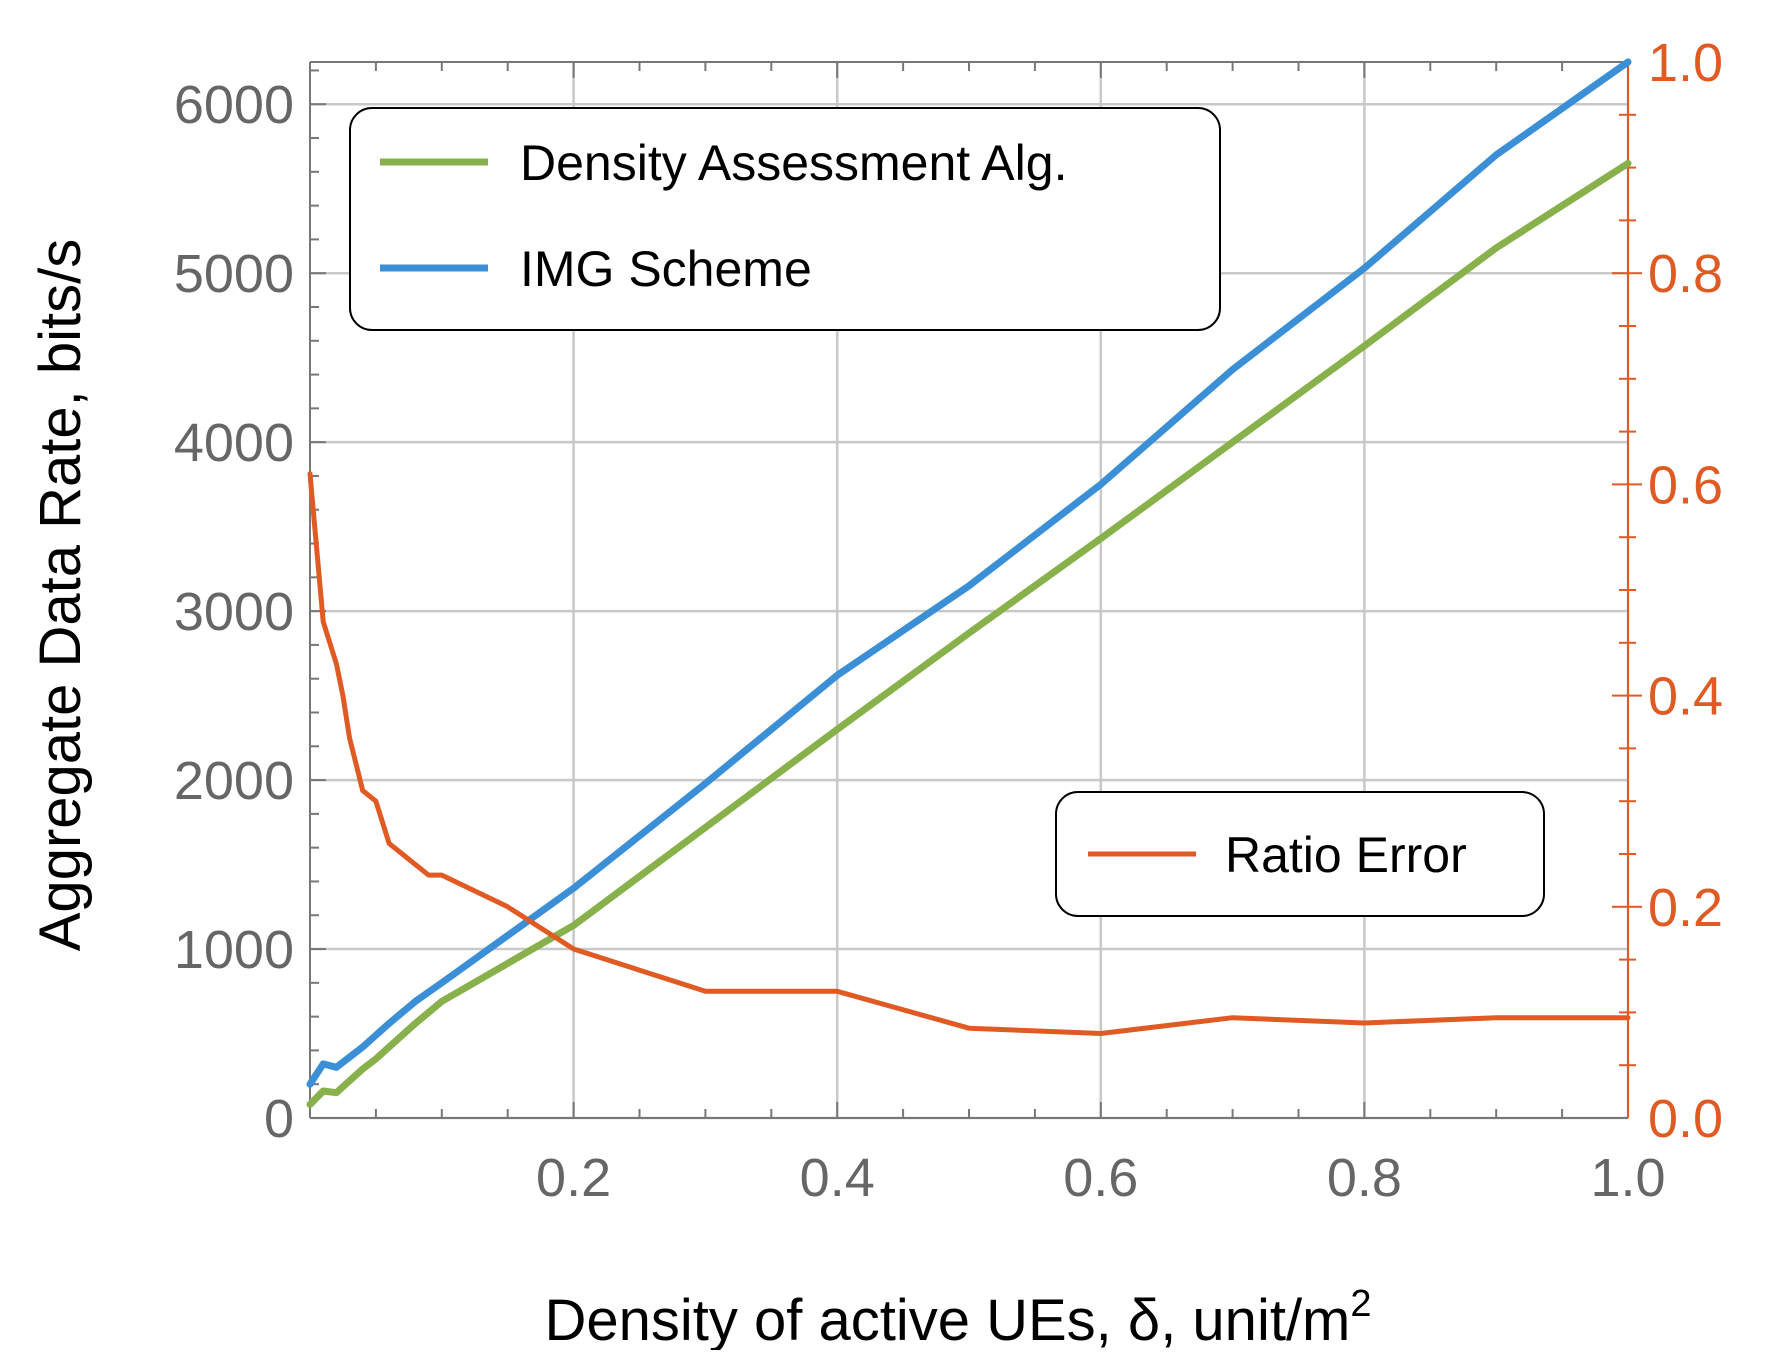  I want to click on x-axis-title-superscript: 2, so click(1360, 1304).